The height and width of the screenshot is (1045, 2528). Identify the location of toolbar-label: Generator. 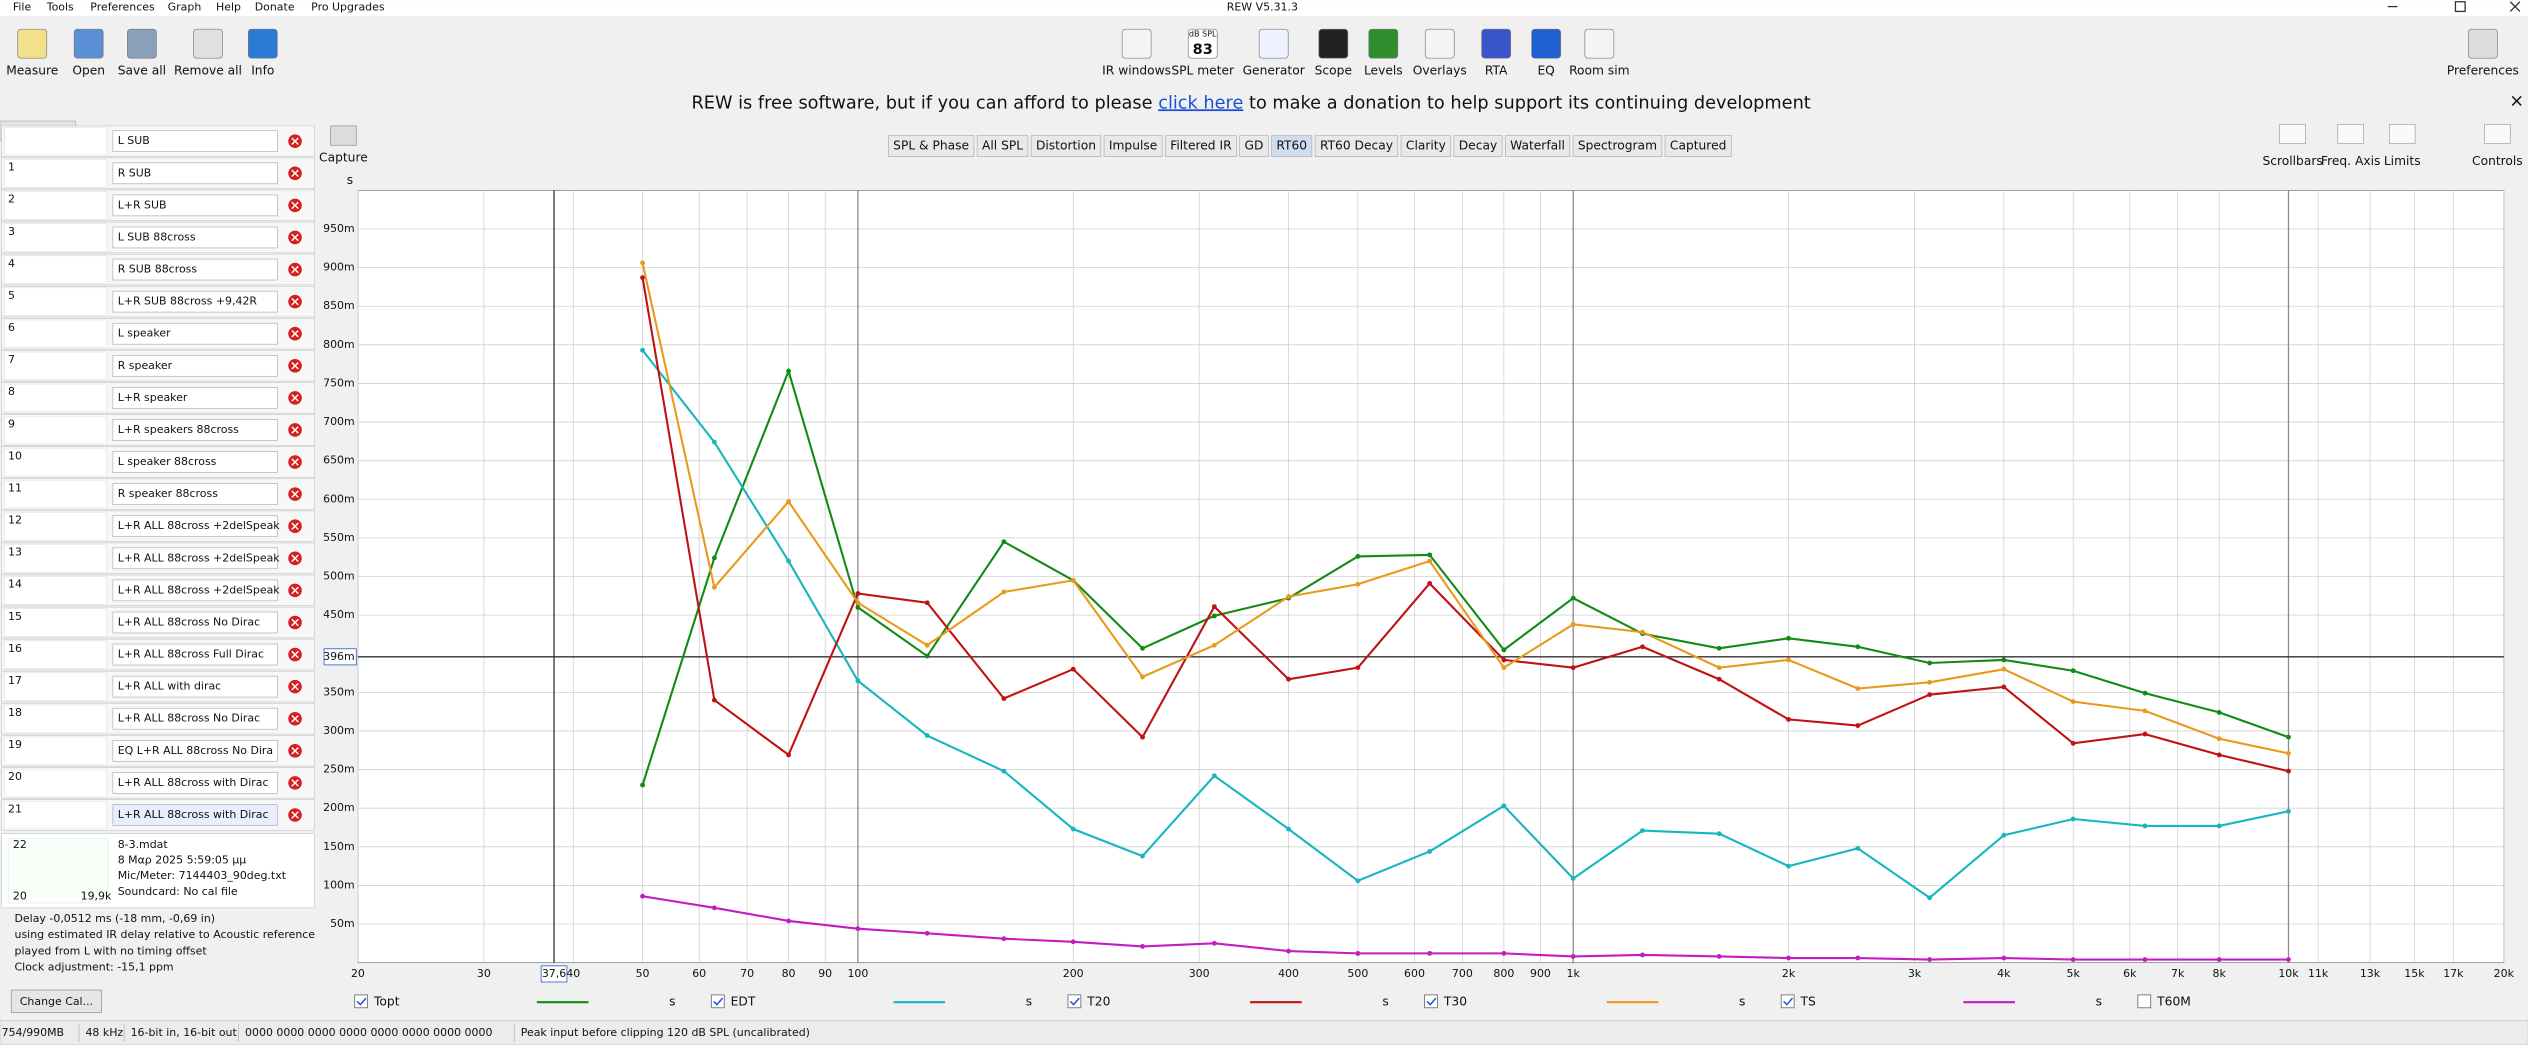
(1274, 71).